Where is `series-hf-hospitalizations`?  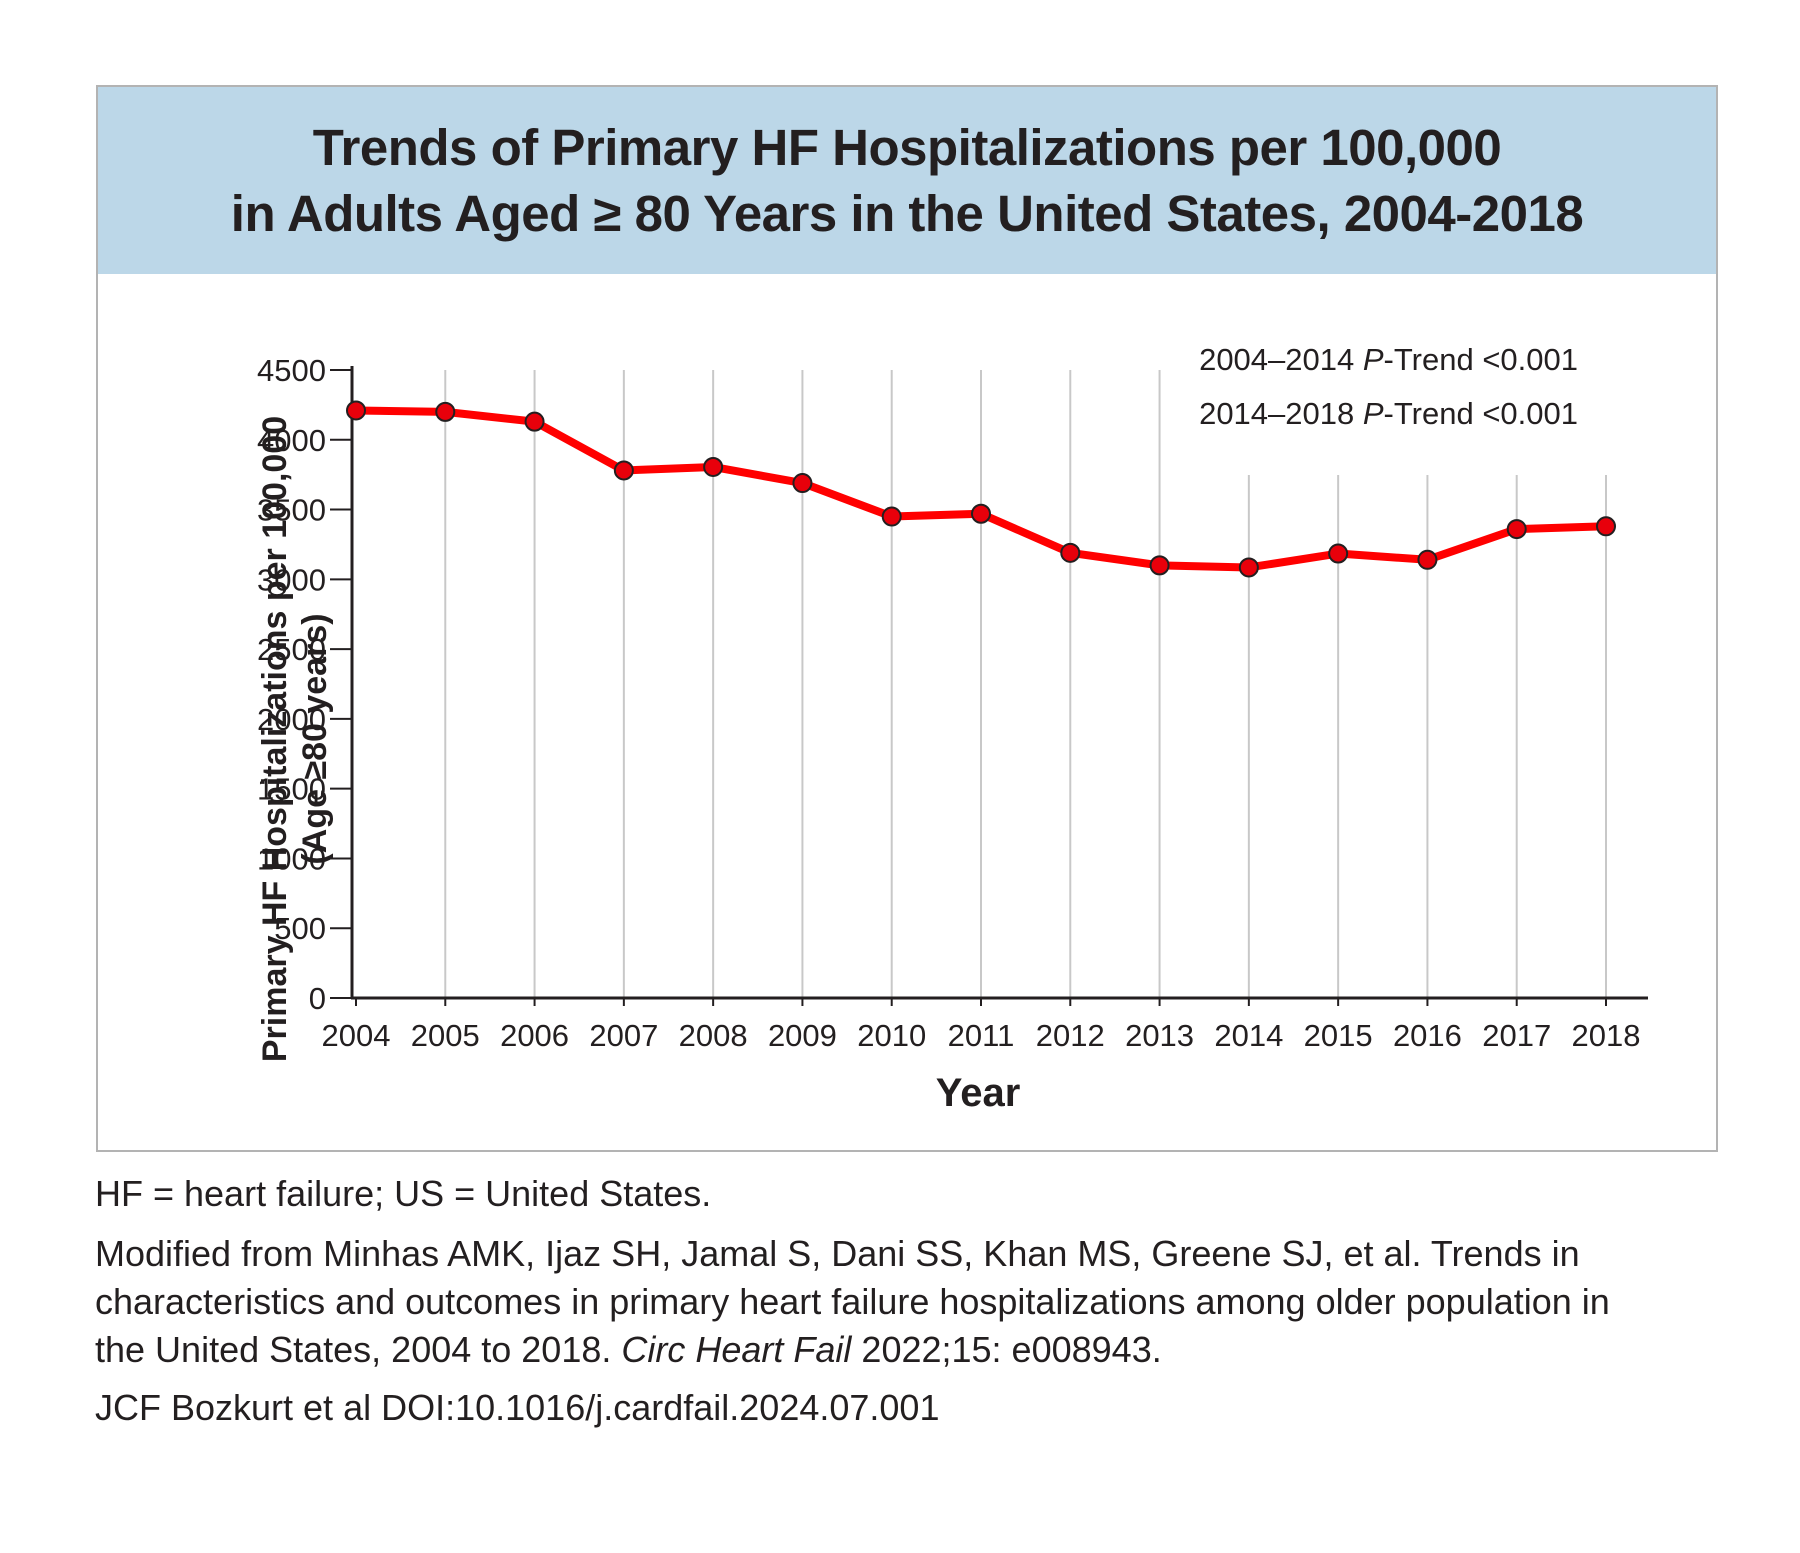 series-hf-hospitalizations is located at coordinates (981, 489).